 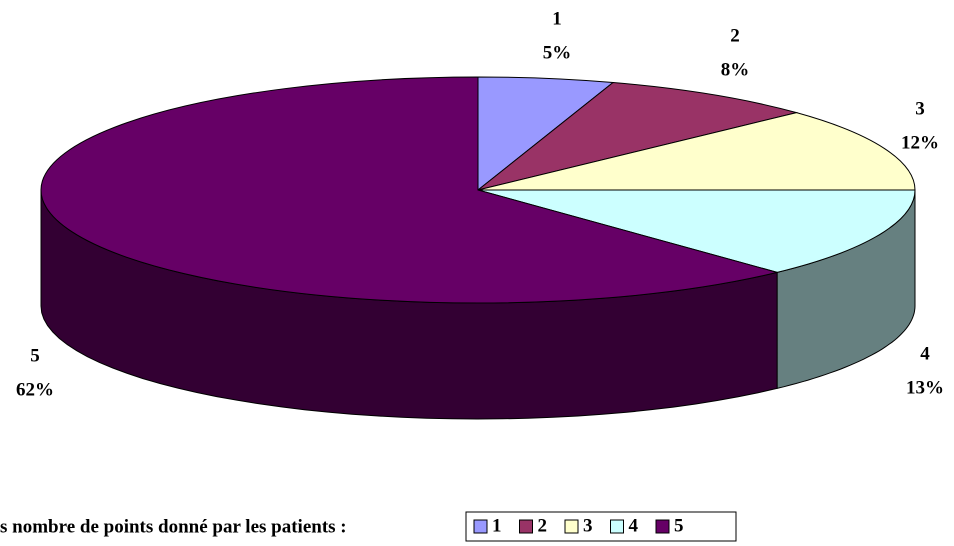 I want to click on legend-label: 4, so click(x=634, y=525).